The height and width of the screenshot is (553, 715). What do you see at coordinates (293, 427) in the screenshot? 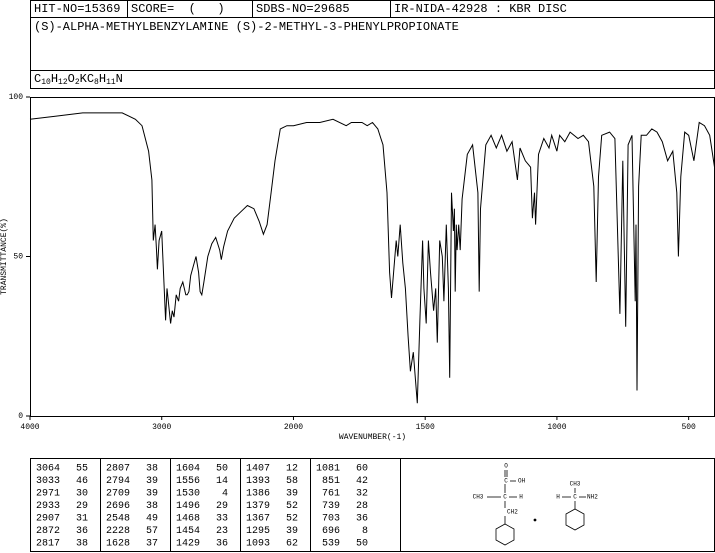
I see `x-tick-label: 2000` at bounding box center [293, 427].